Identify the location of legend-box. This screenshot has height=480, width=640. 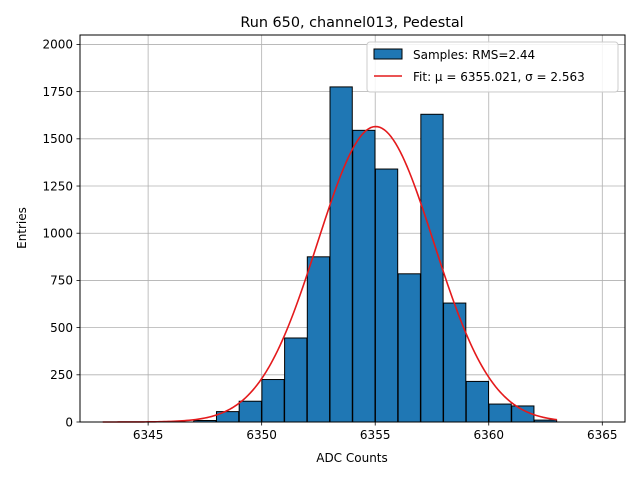
(492, 67).